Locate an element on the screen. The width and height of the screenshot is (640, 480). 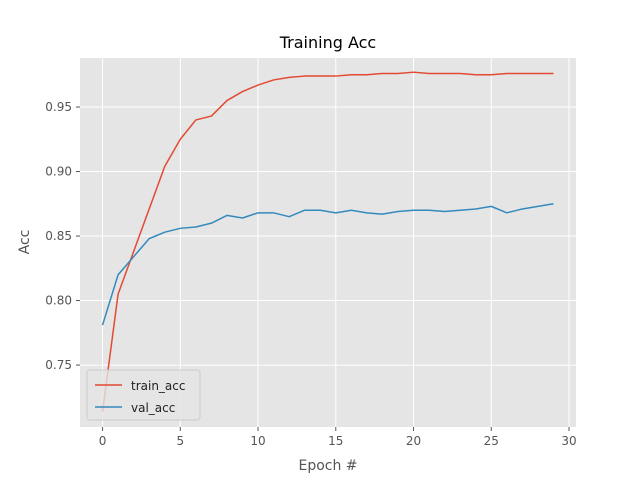
y-axis-label: Acc is located at coordinates (25, 242).